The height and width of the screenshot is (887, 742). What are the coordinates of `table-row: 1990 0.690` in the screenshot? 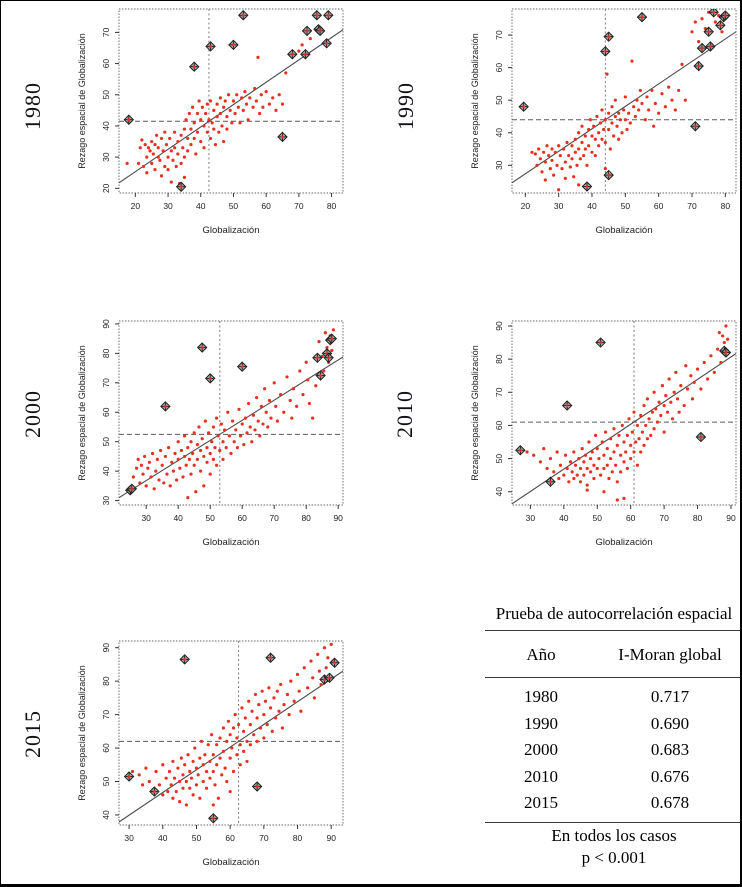 It's located at (612, 724).